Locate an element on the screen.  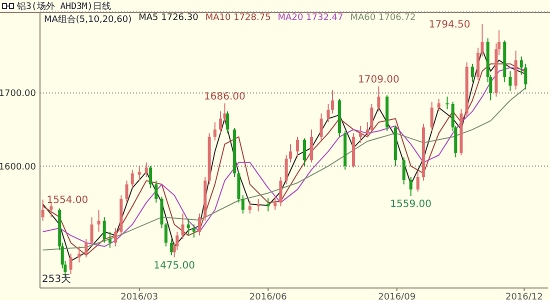
legend-title: MA组合(5,10,20,60) is located at coordinates (88, 20).